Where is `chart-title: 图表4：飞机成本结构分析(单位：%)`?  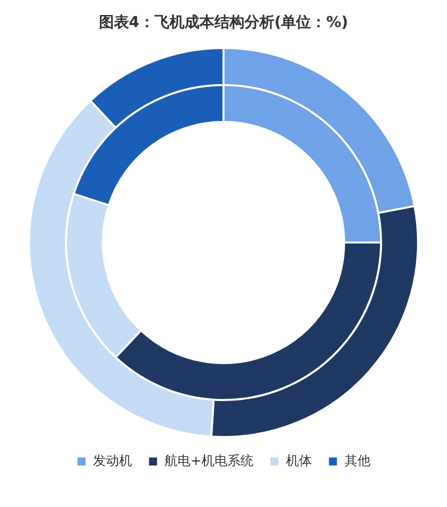 chart-title: 图表4：飞机成本结构分析(单位：%) is located at coordinates (223, 21).